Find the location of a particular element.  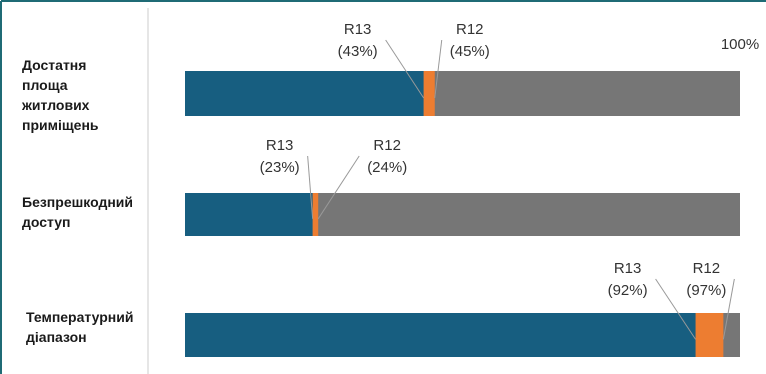

value-label: (45%) is located at coordinates (470, 51).